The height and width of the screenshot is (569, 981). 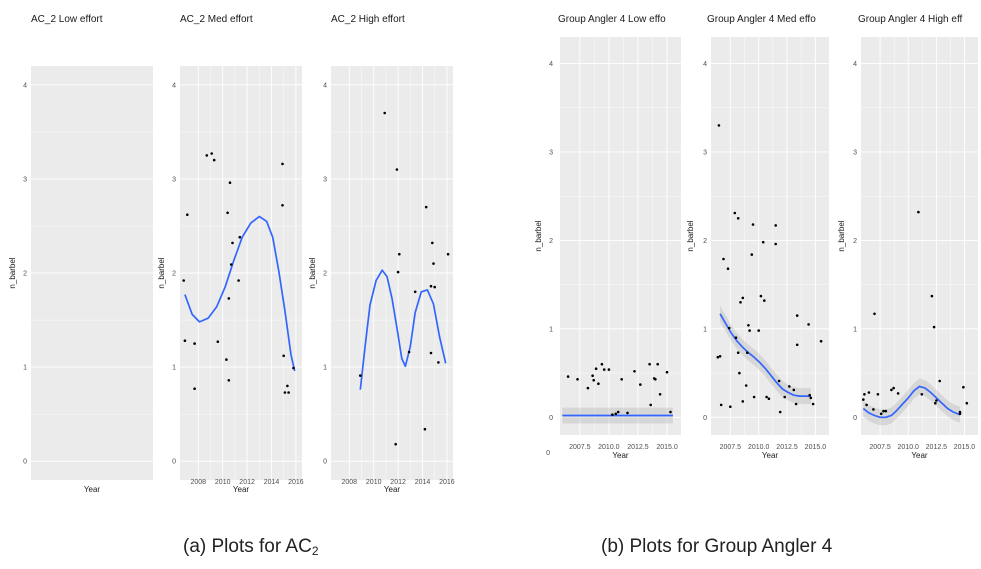 I want to click on x-tick-label: 2015.0, so click(x=667, y=447).